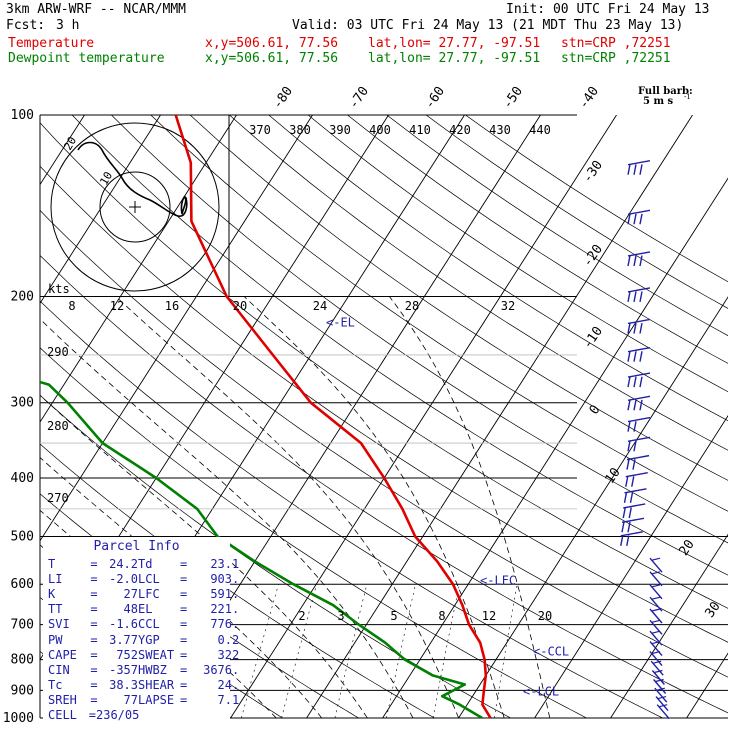 The height and width of the screenshot is (740, 740). What do you see at coordinates (551, 652) in the screenshot?
I see `level-marker-label: <-CCL` at bounding box center [551, 652].